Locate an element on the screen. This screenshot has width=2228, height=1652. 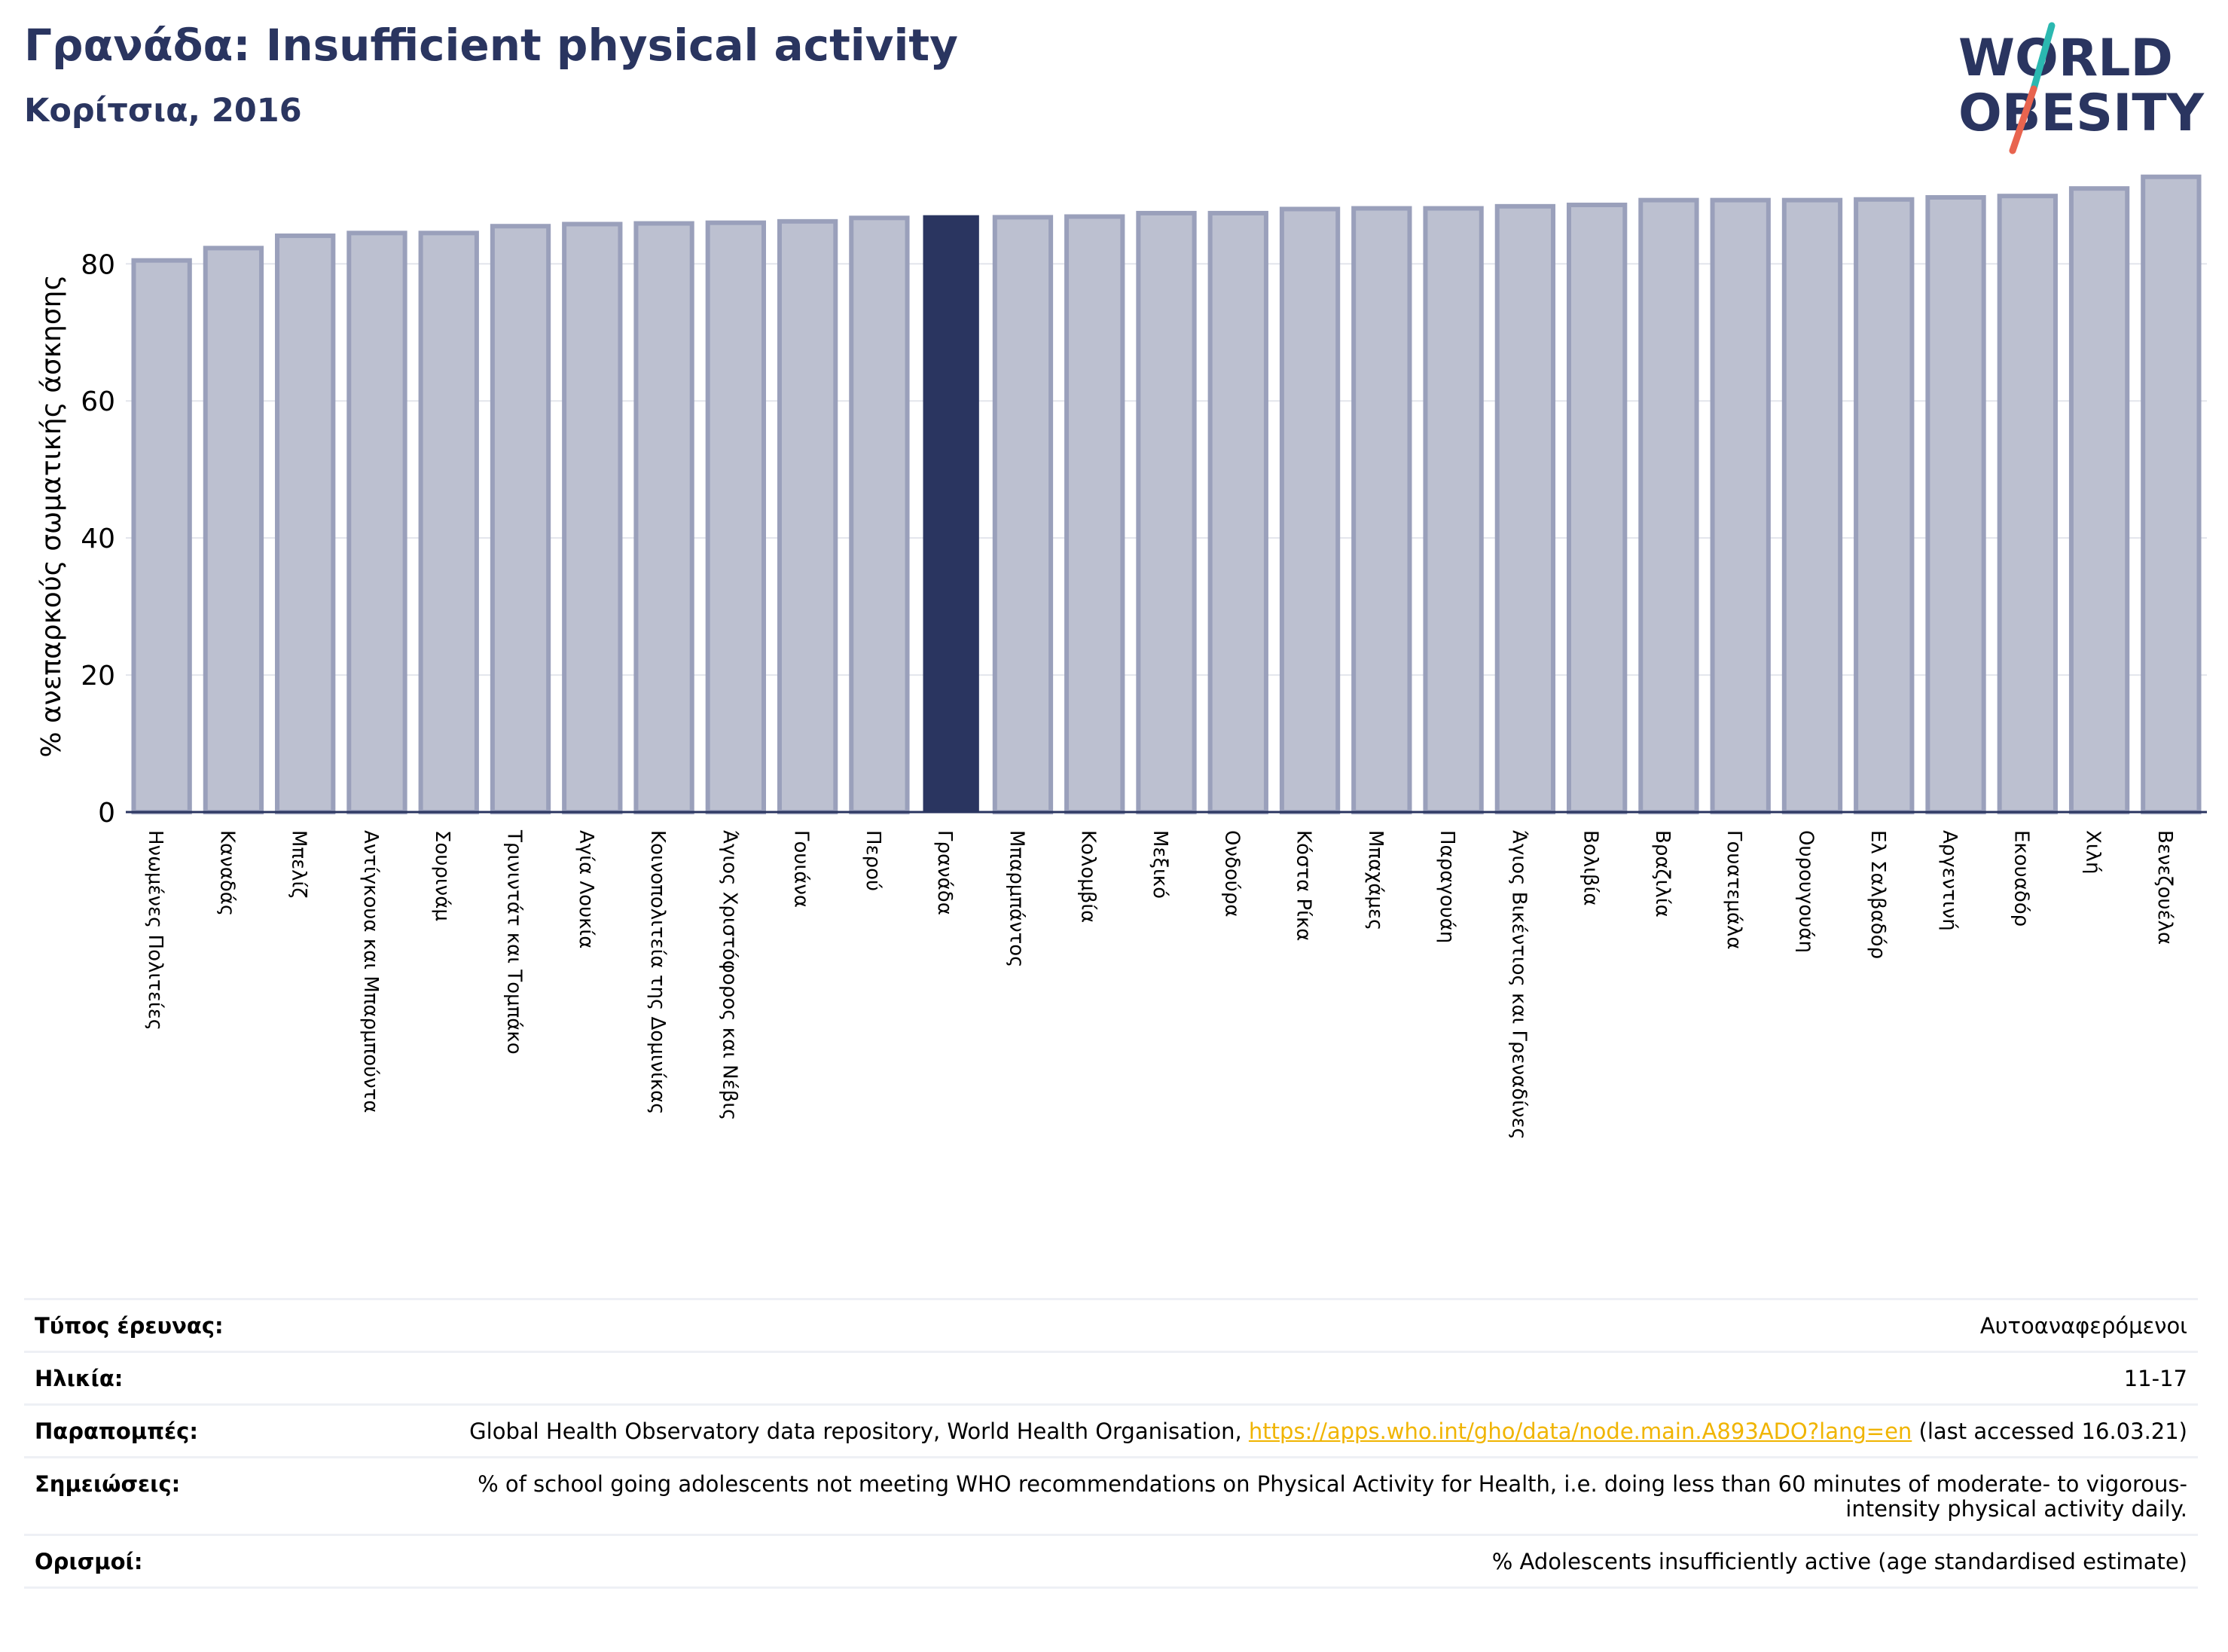
x-tick-label: Καναδάς is located at coordinates (226, 873).